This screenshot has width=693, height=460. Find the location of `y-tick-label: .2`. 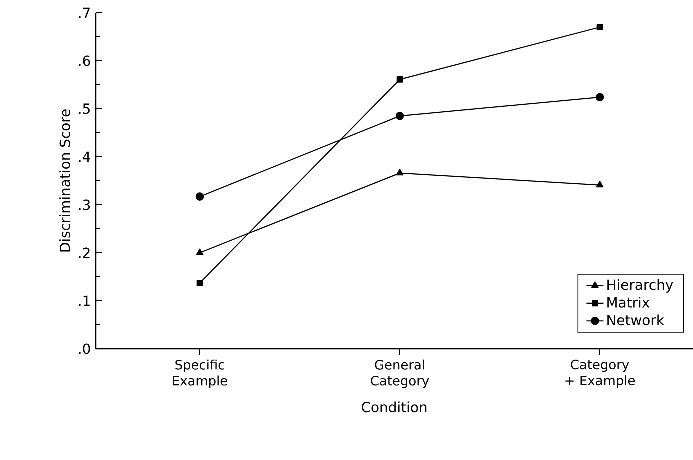

y-tick-label: .2 is located at coordinates (84, 253).